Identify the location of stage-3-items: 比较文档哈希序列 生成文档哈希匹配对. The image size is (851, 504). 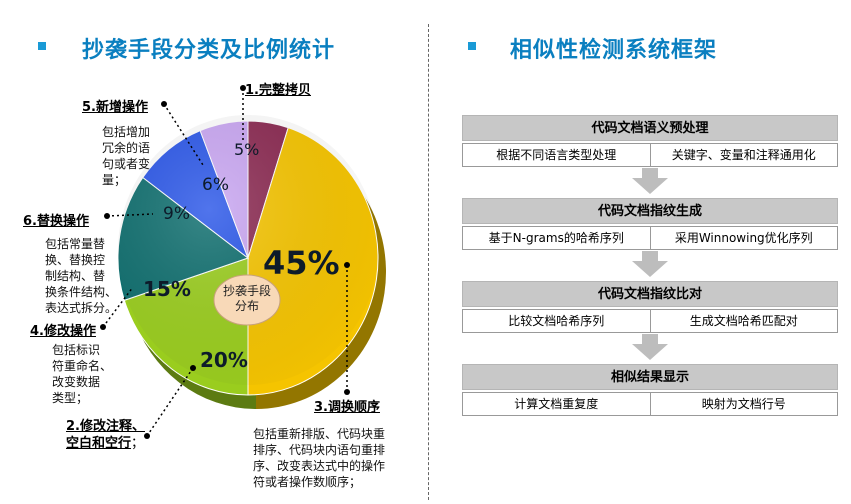
(650, 321).